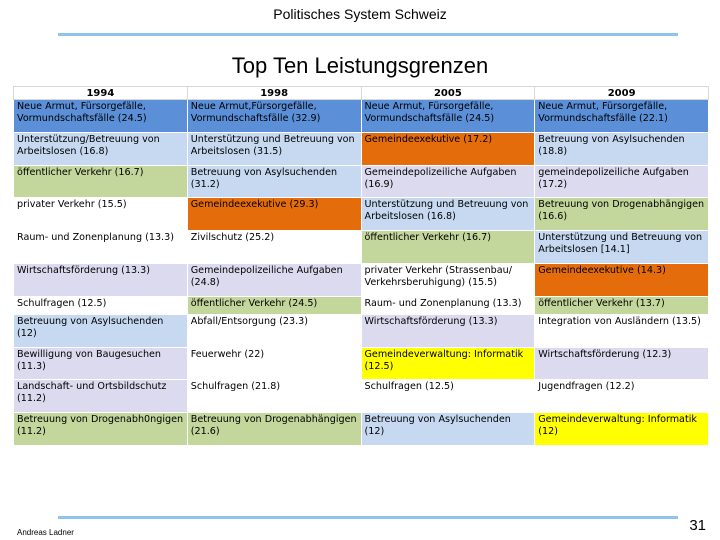 Image resolution: width=720 pixels, height=540 pixels. I want to click on table-cell: Zivilschutz (25.2), so click(274, 247).